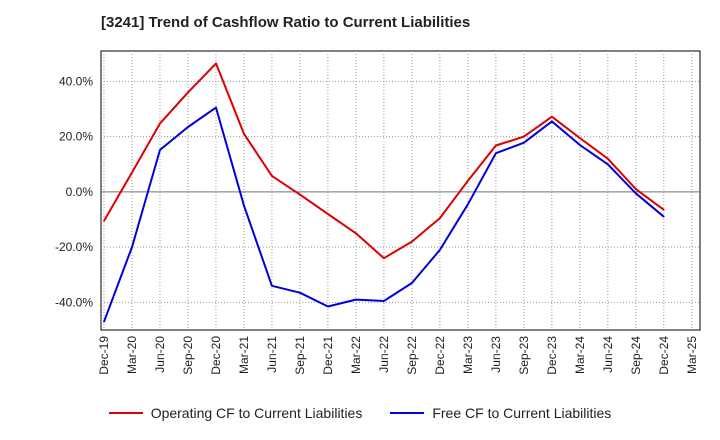 The height and width of the screenshot is (440, 720). Describe the element at coordinates (132, 355) in the screenshot. I see `x-tick-label: Mar-20` at that location.